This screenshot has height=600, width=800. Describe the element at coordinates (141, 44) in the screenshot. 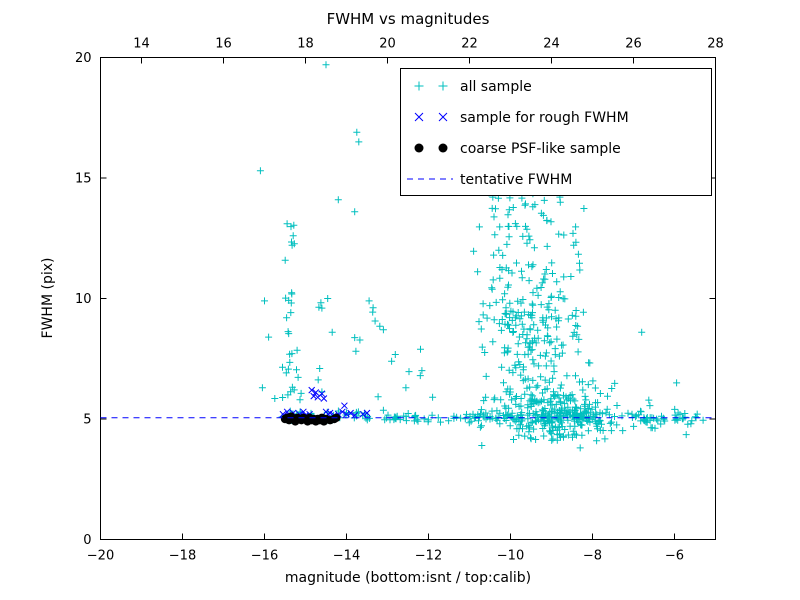

I see `x-tick-label-top: 14` at that location.